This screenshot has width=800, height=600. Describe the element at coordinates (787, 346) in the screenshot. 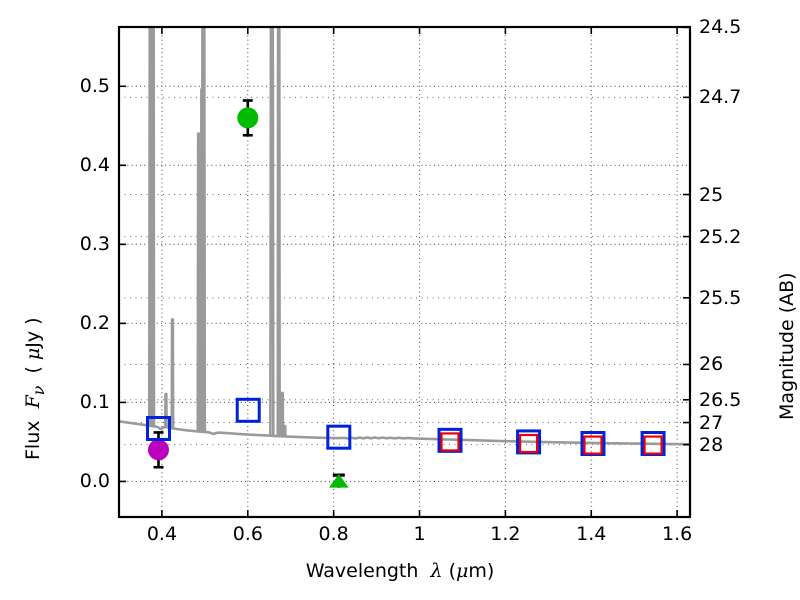

I see `y-axis-label-right: Magnitude (AB)` at that location.